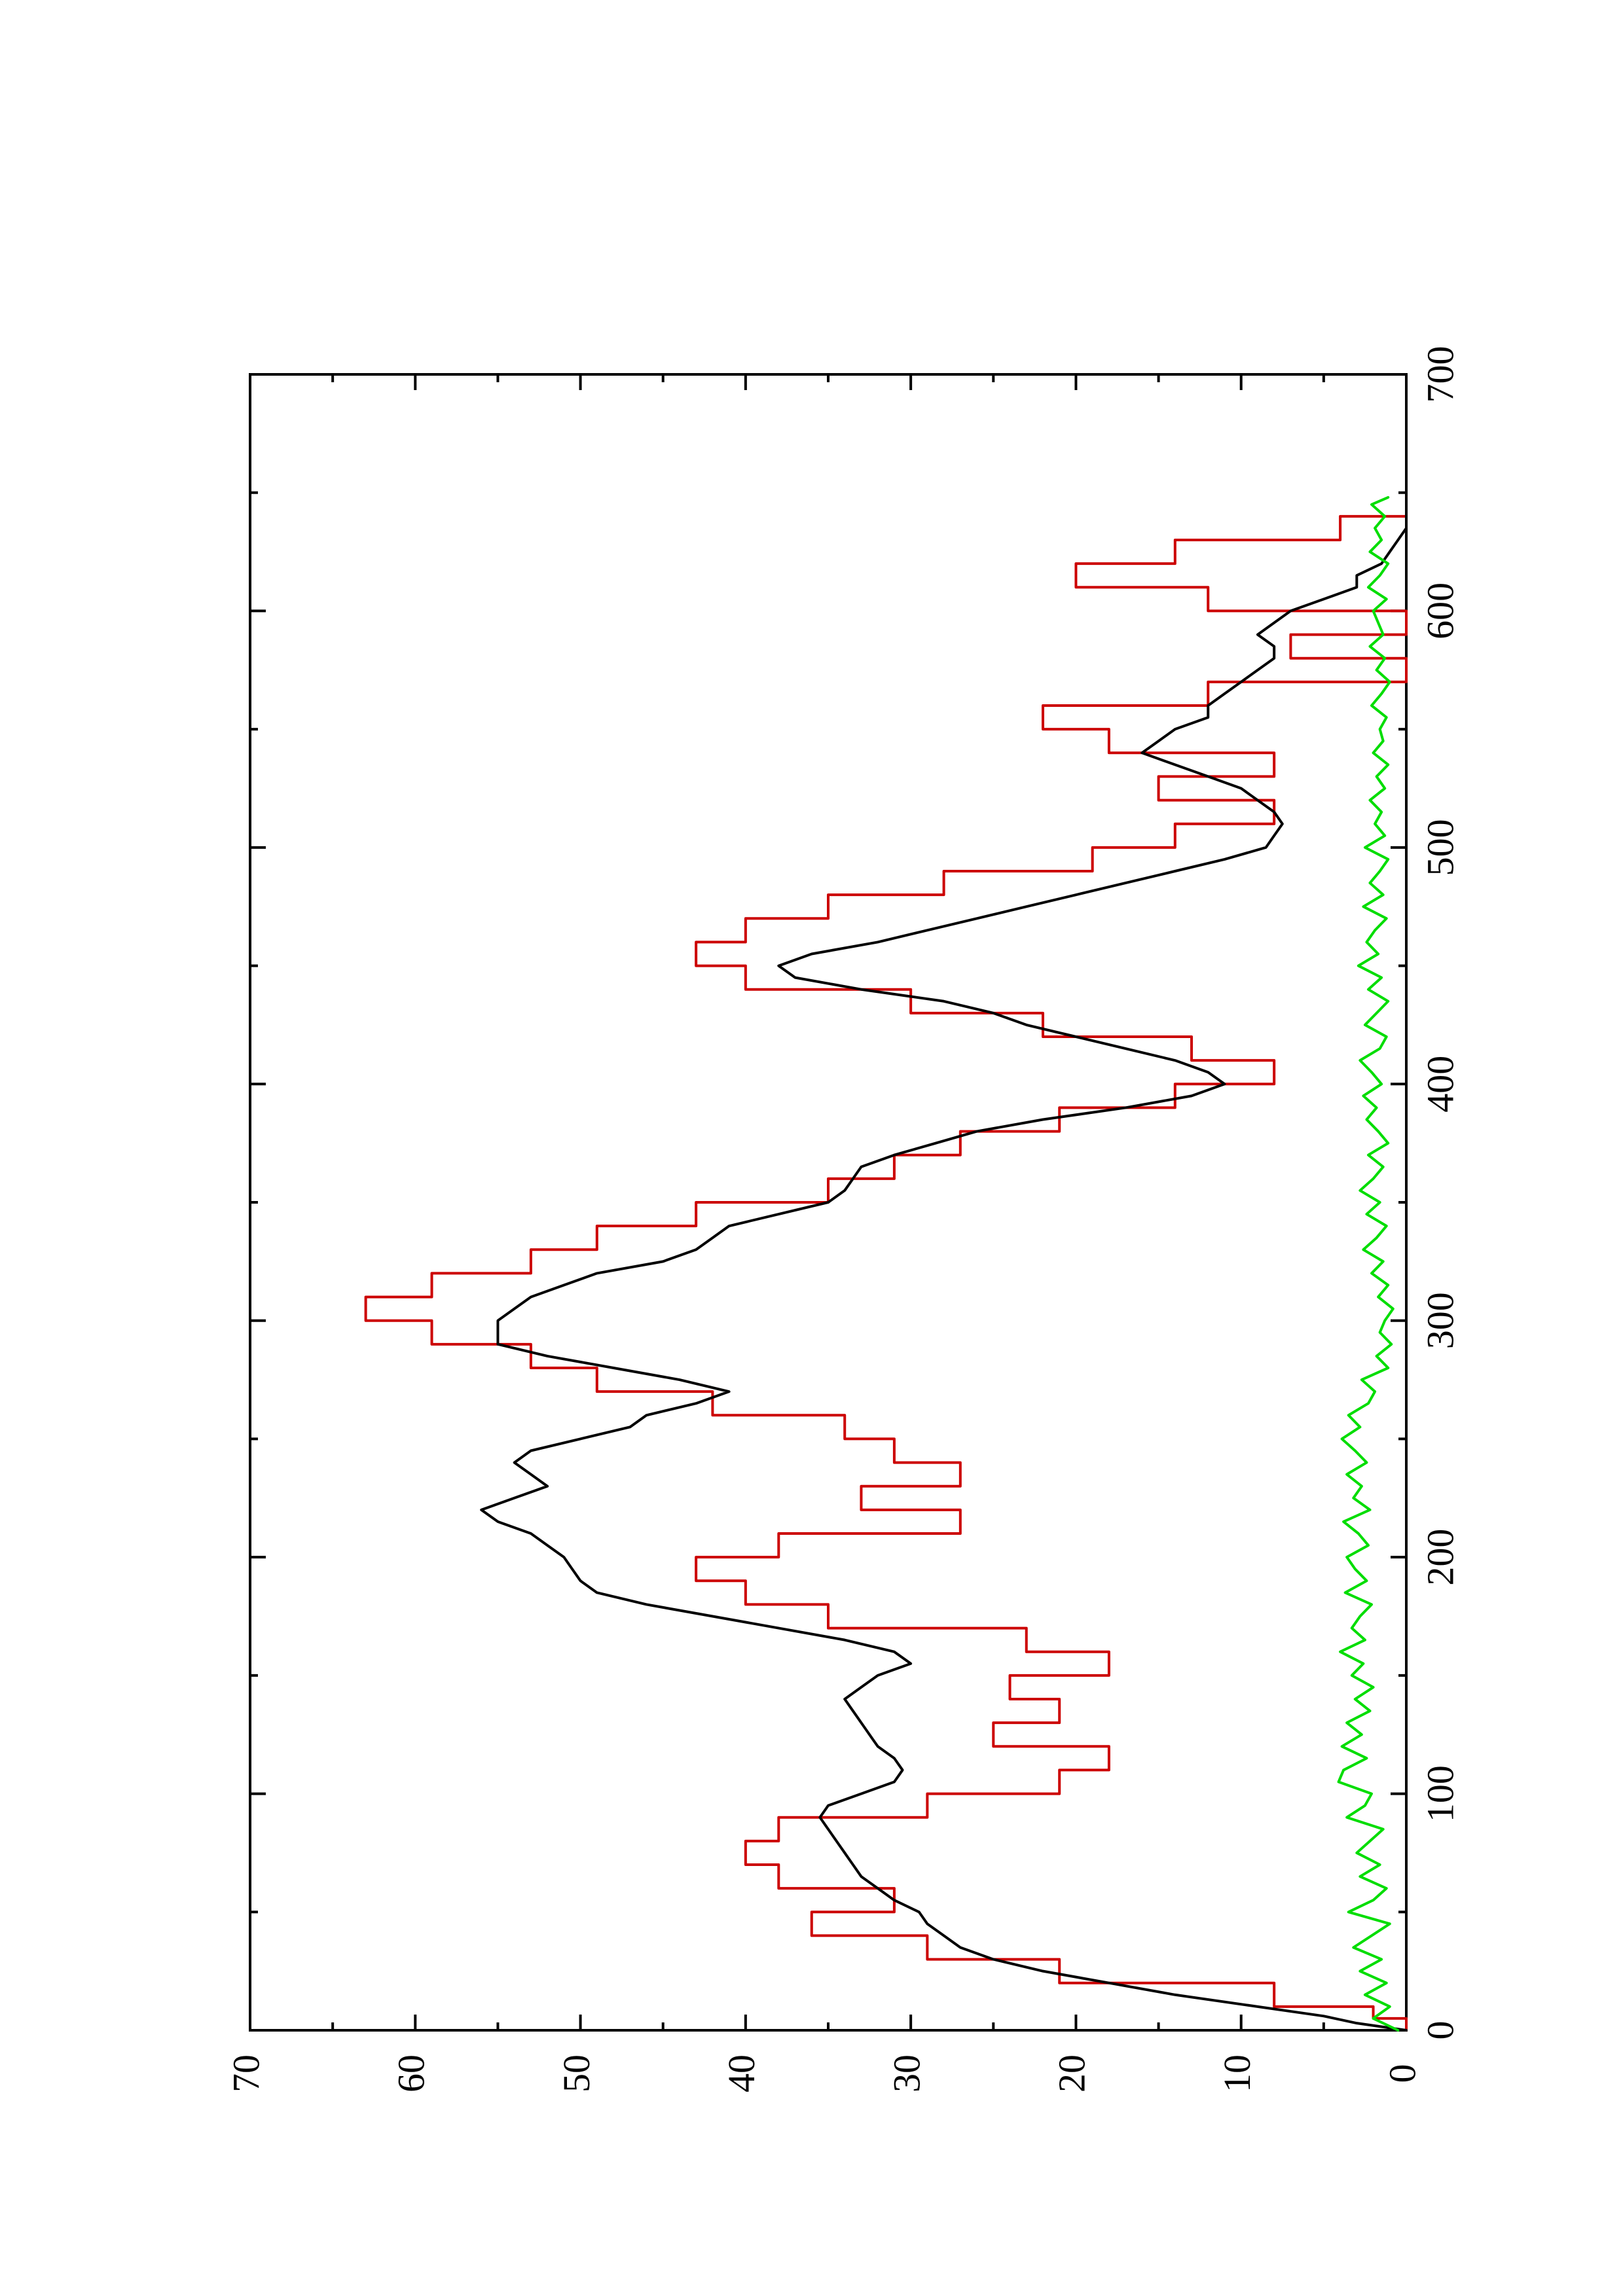 This screenshot has height=2296, width=1623. What do you see at coordinates (1440, 847) in the screenshot?
I see `x-tick-label: 500` at bounding box center [1440, 847].